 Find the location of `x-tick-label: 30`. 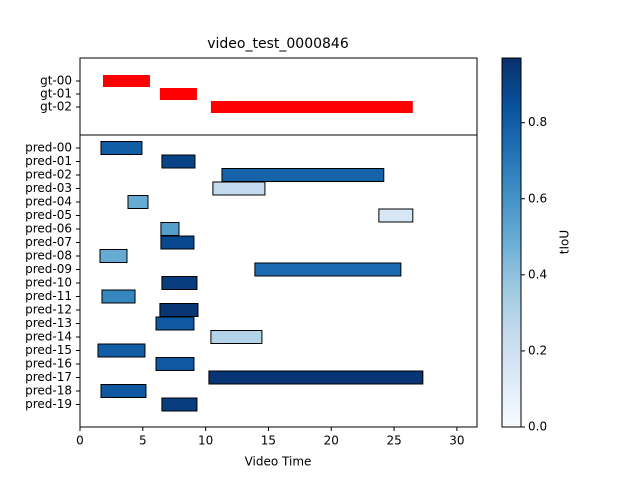

x-tick-label: 30 is located at coordinates (456, 441).